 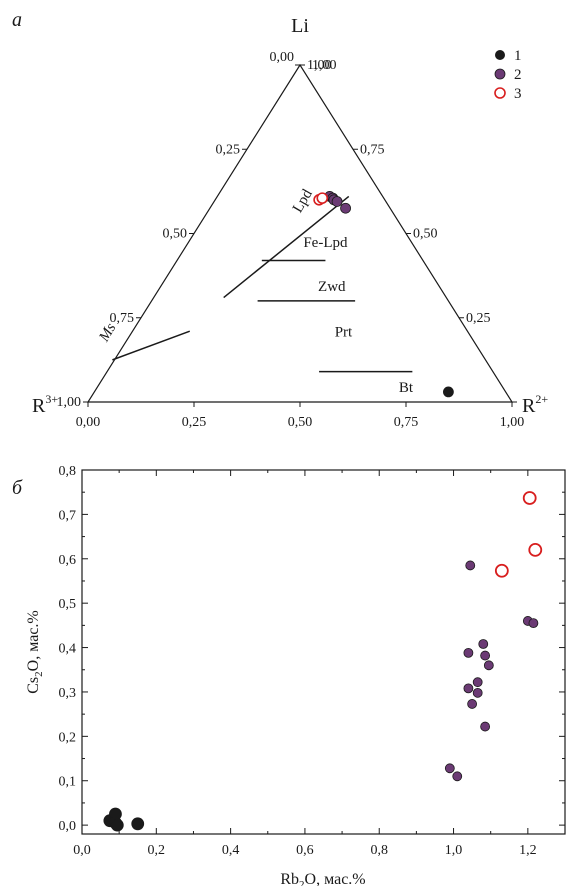 I want to click on tick-label-bottom-right: 1,00, so click(x=512, y=422).